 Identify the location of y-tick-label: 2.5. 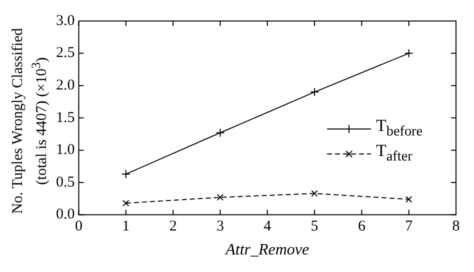
(65, 53).